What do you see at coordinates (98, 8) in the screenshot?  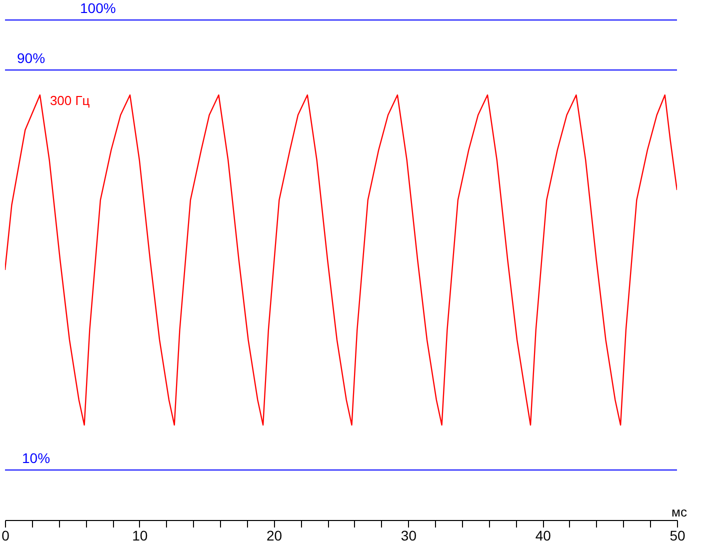 I see `ref-line-label: 100%` at bounding box center [98, 8].